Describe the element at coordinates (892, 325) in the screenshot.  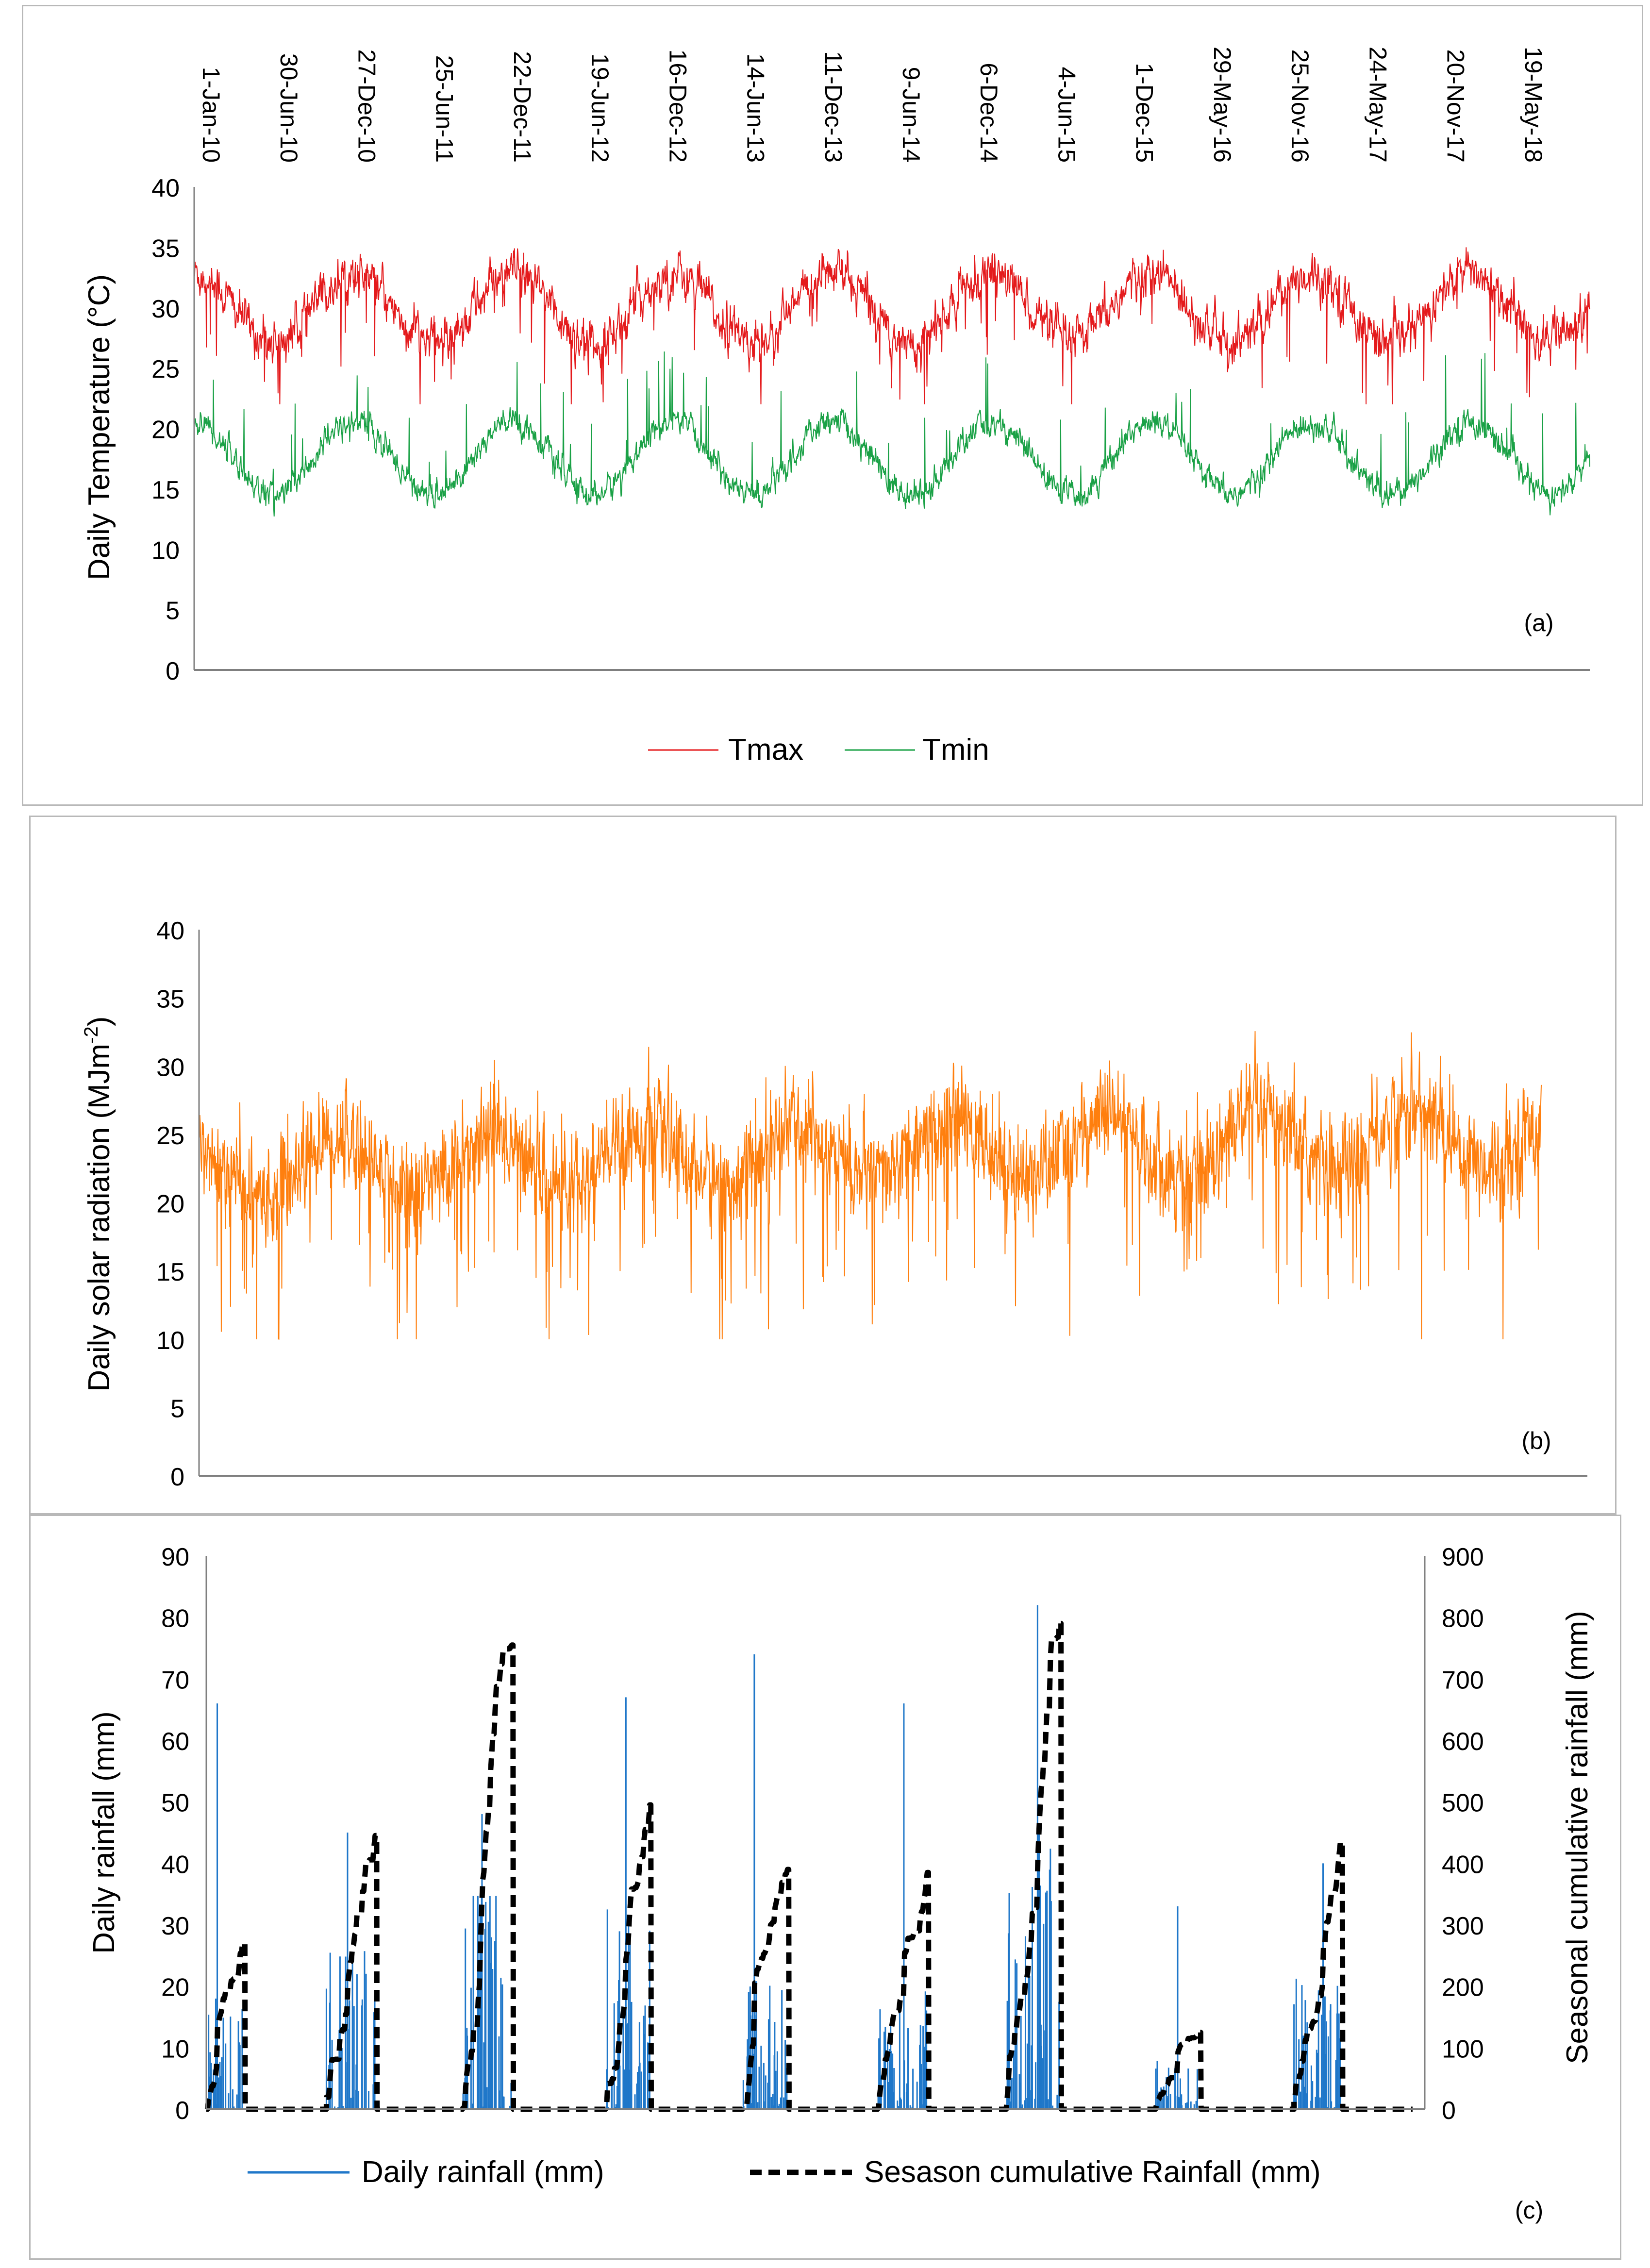
I see `series-line-tmax` at that location.